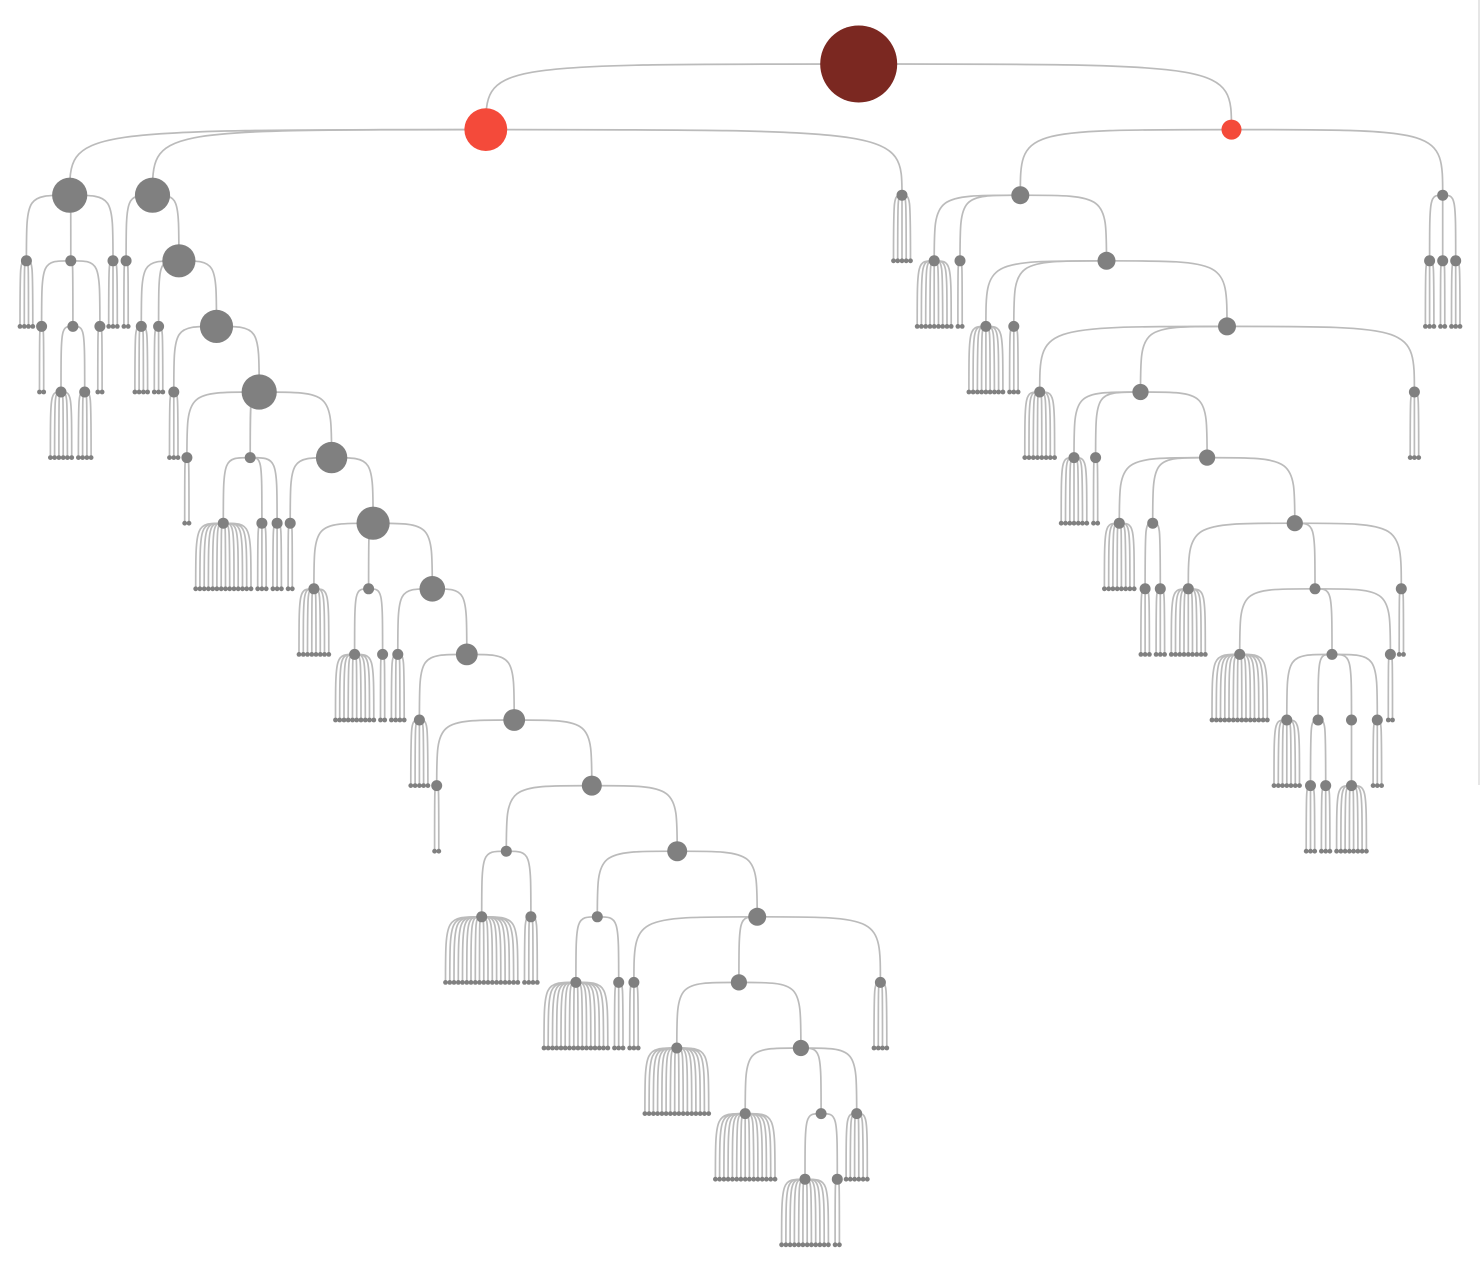 The height and width of the screenshot is (1288, 1480). What do you see at coordinates (1479, 392) in the screenshot?
I see `scrollbar-track` at bounding box center [1479, 392].